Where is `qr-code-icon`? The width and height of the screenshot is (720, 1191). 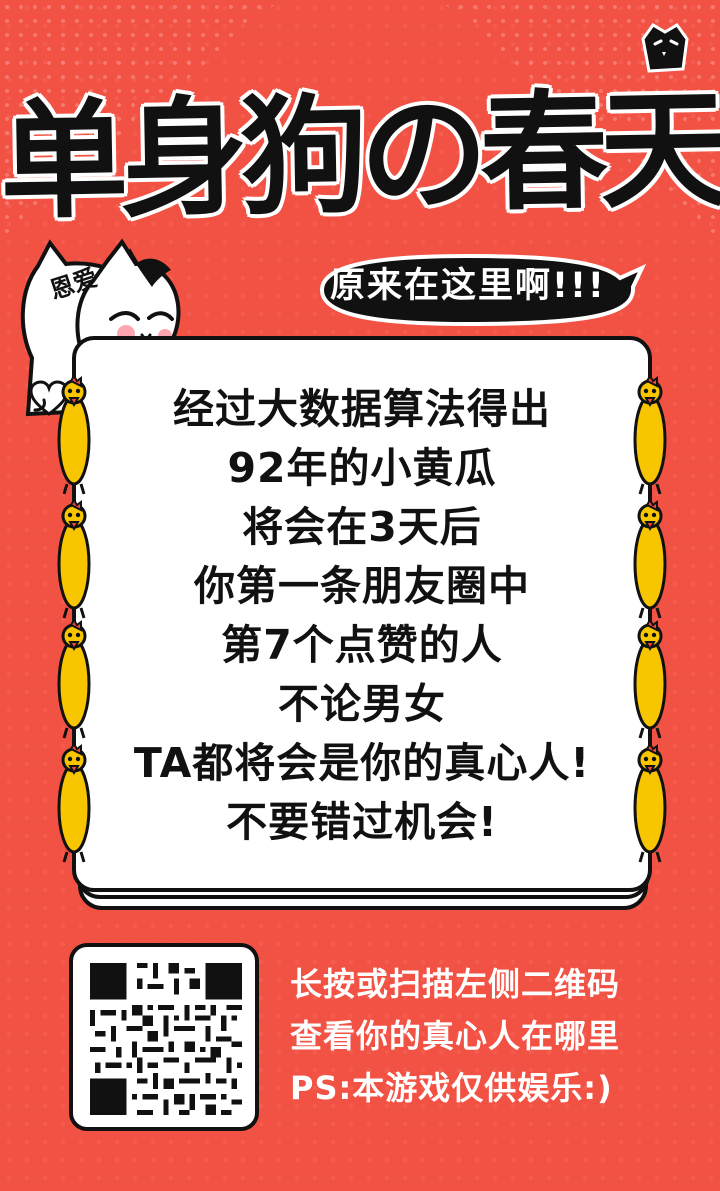 qr-code-icon is located at coordinates (166, 1039).